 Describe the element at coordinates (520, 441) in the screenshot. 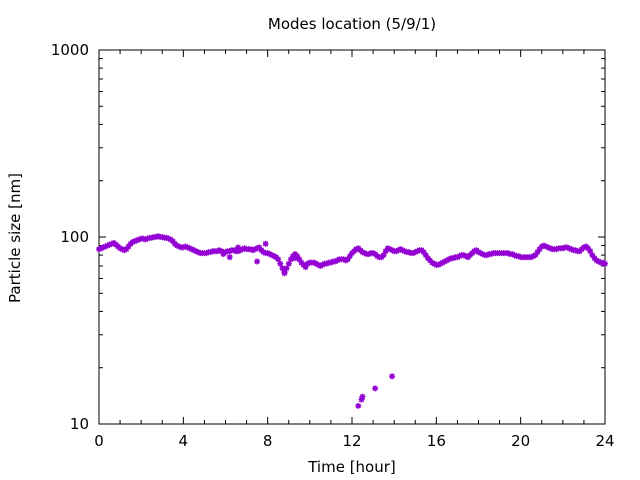

I see `x-tick-label: 20` at that location.